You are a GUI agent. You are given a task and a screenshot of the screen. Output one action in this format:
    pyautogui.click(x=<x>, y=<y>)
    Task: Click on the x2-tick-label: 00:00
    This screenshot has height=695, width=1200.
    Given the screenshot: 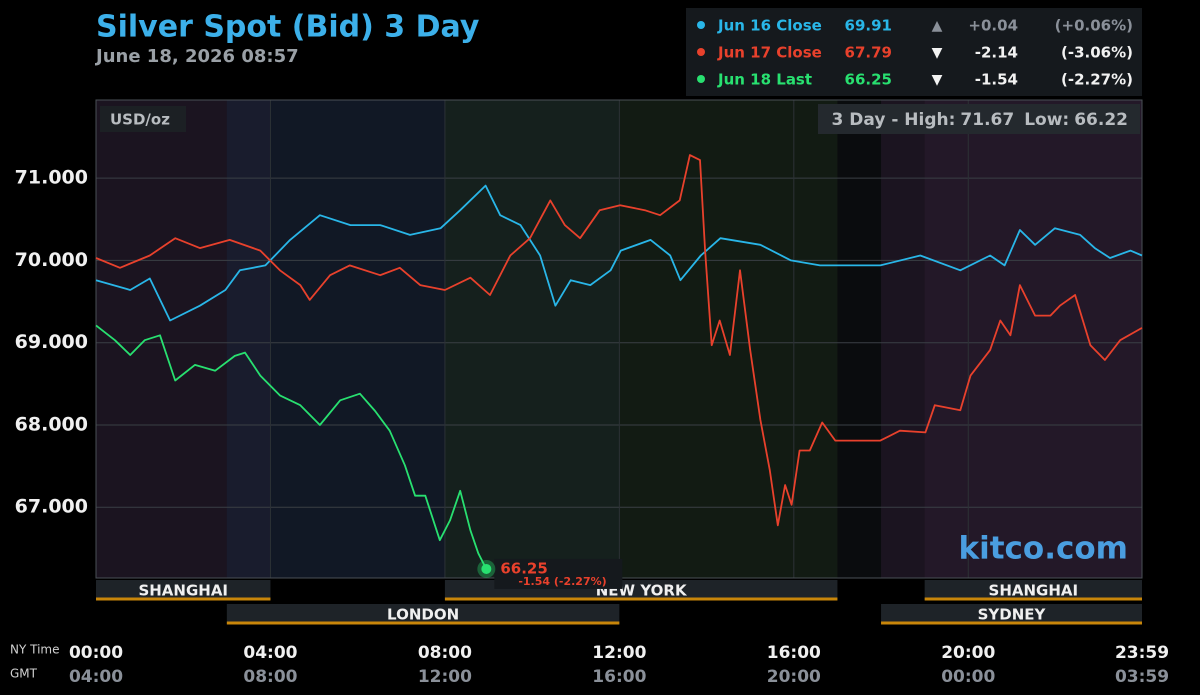 What is the action you would take?
    pyautogui.click(x=968, y=677)
    